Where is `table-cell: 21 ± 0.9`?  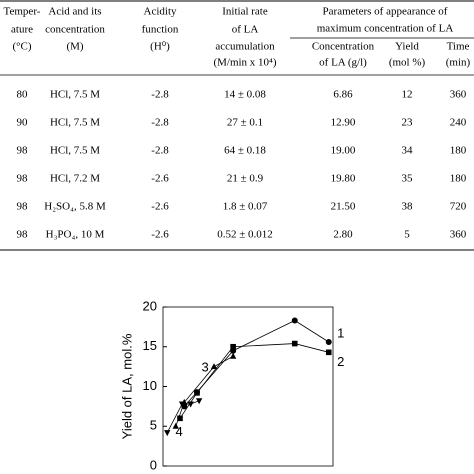
table-cell: 21 ± 0.9 is located at coordinates (245, 179).